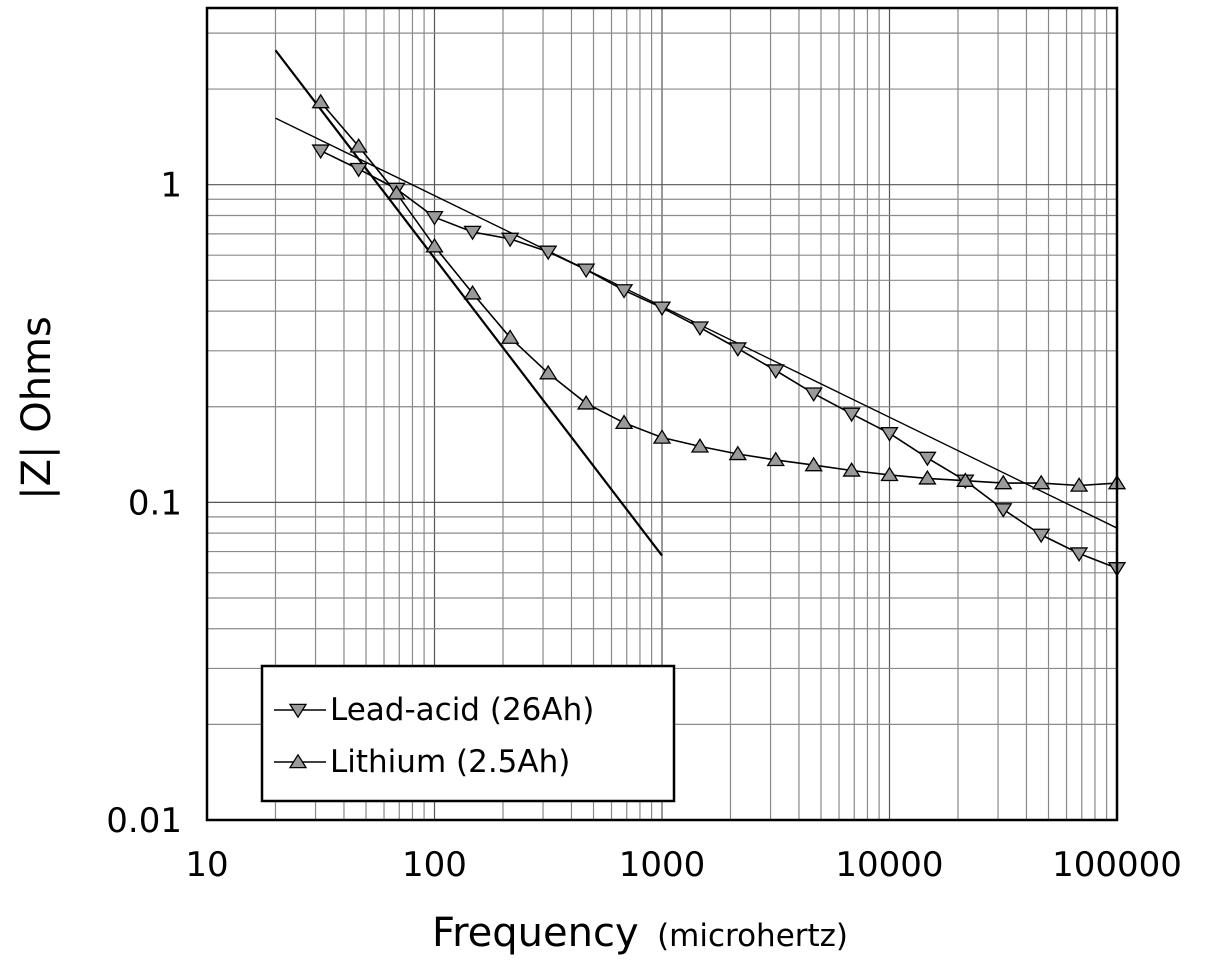  Describe the element at coordinates (450, 762) in the screenshot. I see `legend-entry-lithium: Lithium (2.5Ah)` at that location.